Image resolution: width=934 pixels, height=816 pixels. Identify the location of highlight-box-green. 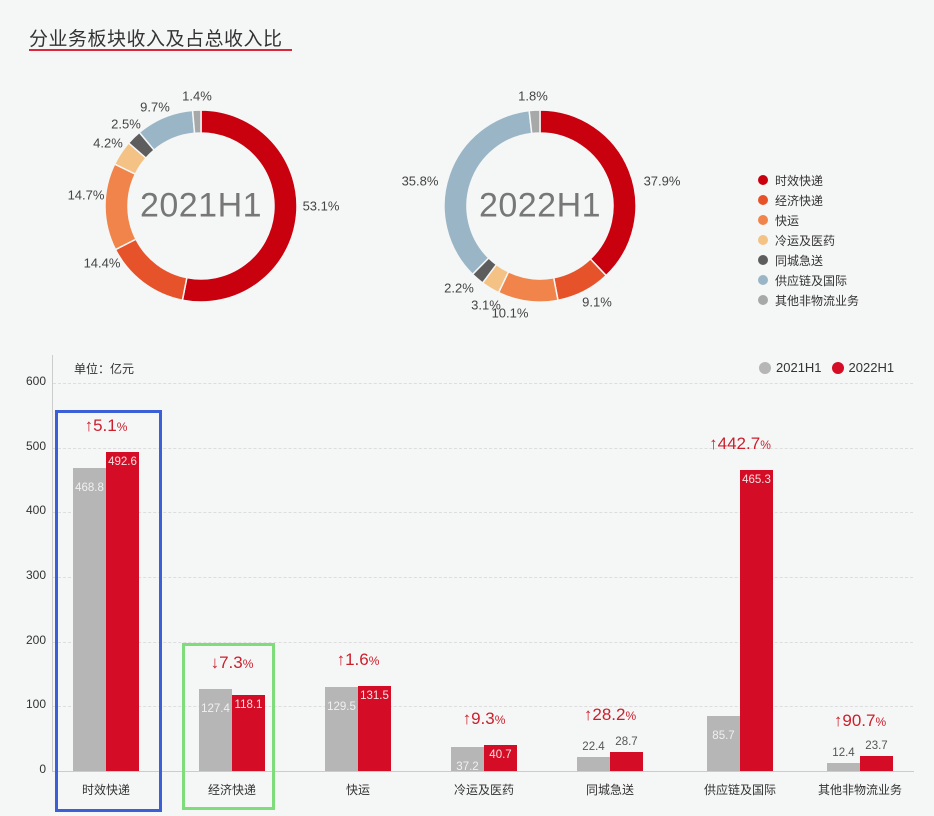
(228, 726).